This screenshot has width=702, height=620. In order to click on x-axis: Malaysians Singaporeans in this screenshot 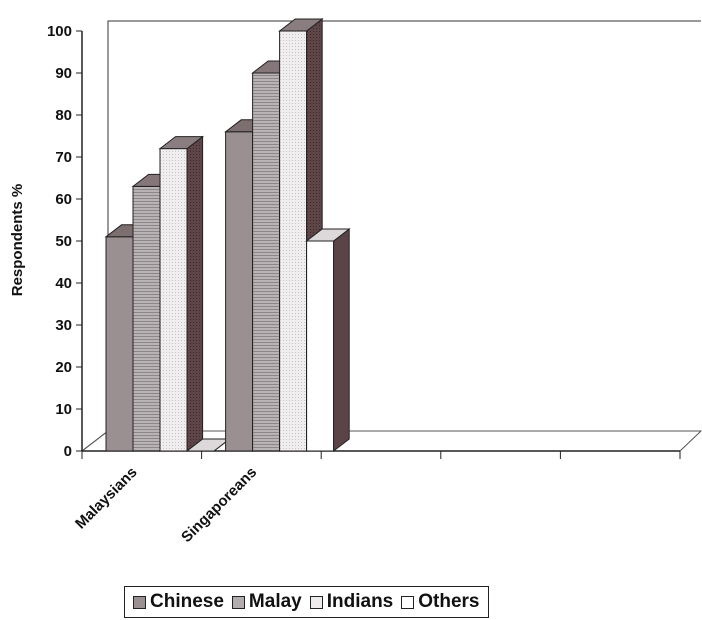, I will do `click(376, 498)`.